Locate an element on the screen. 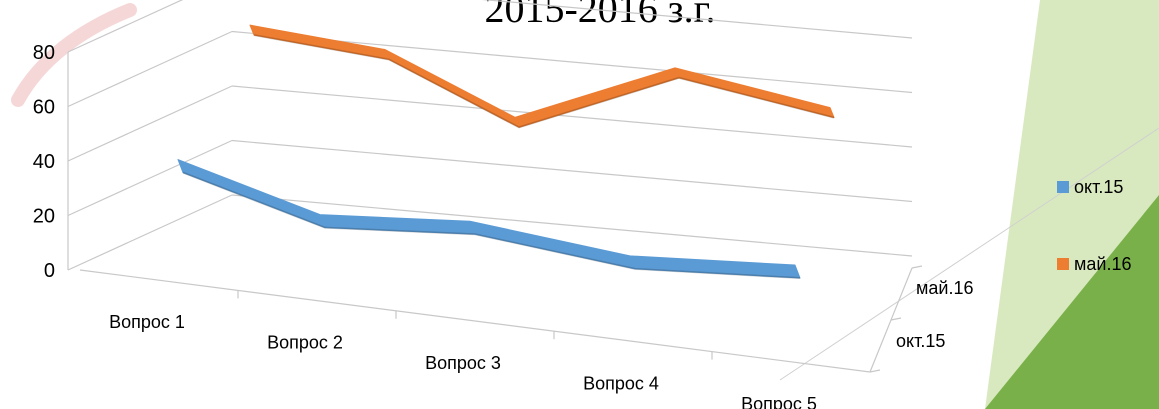 The height and width of the screenshot is (409, 1159). series-ribbon-may16 is located at coordinates (542, 76).